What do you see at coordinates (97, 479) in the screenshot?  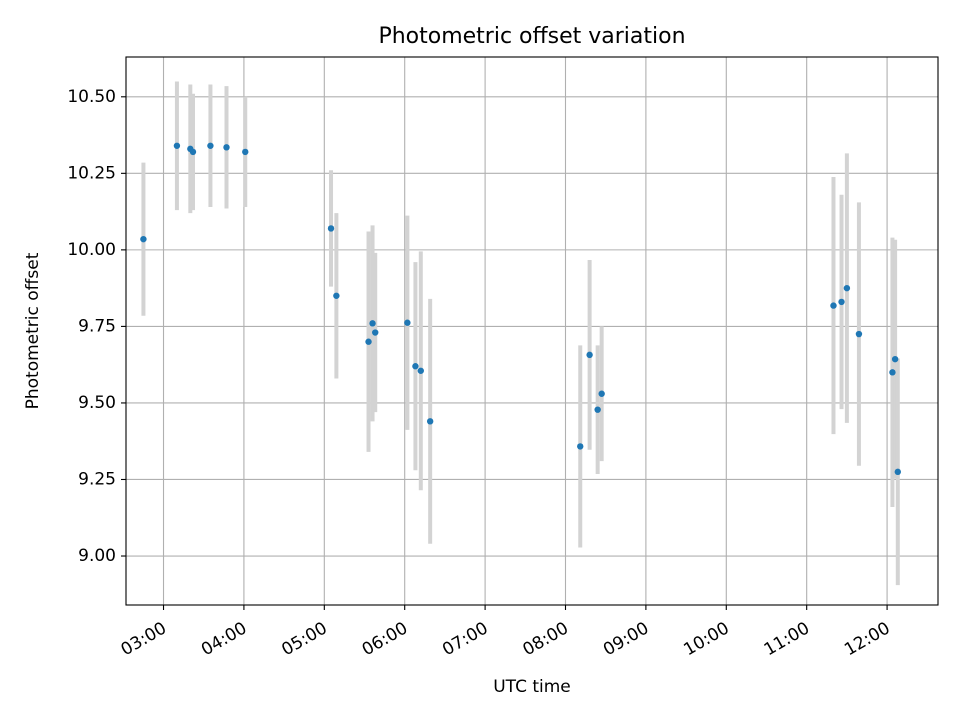 I see `y-tick-label: 9.25` at bounding box center [97, 479].